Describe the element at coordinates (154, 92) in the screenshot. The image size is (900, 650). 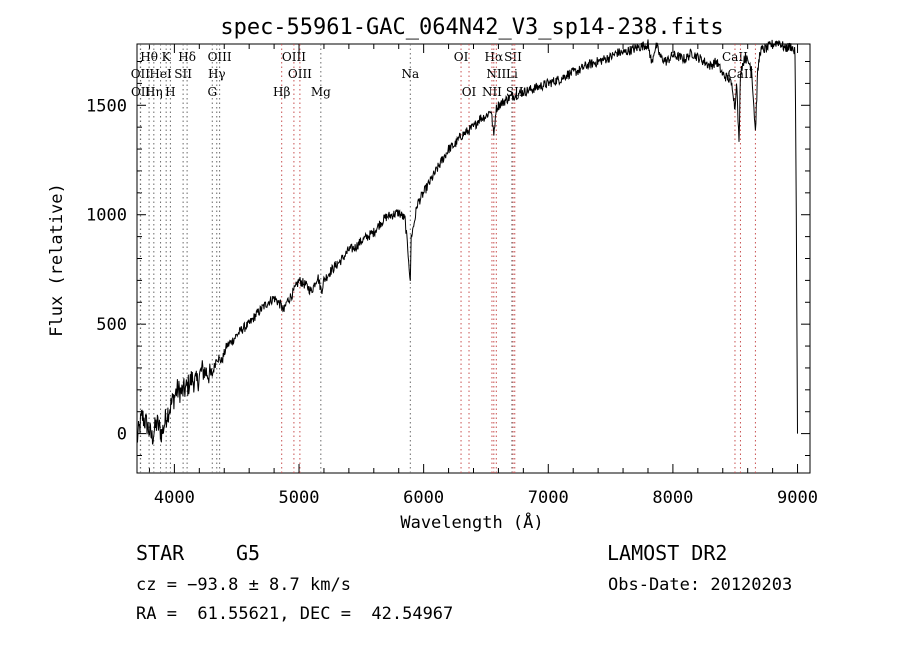
I see `spectral-line-label: Hη` at that location.